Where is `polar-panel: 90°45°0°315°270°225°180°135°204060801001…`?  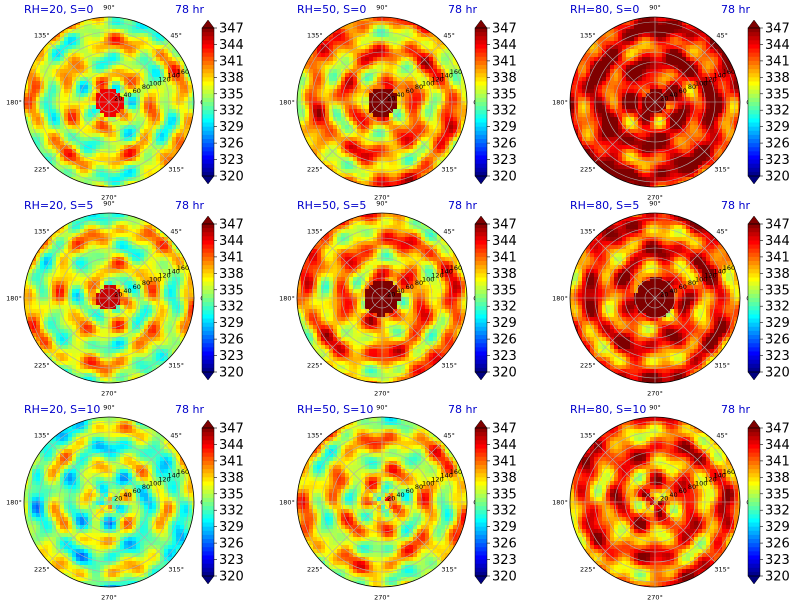
polar-panel: 90°45°0°315°270°225°180°135°204060801001… is located at coordinates (398, 298).